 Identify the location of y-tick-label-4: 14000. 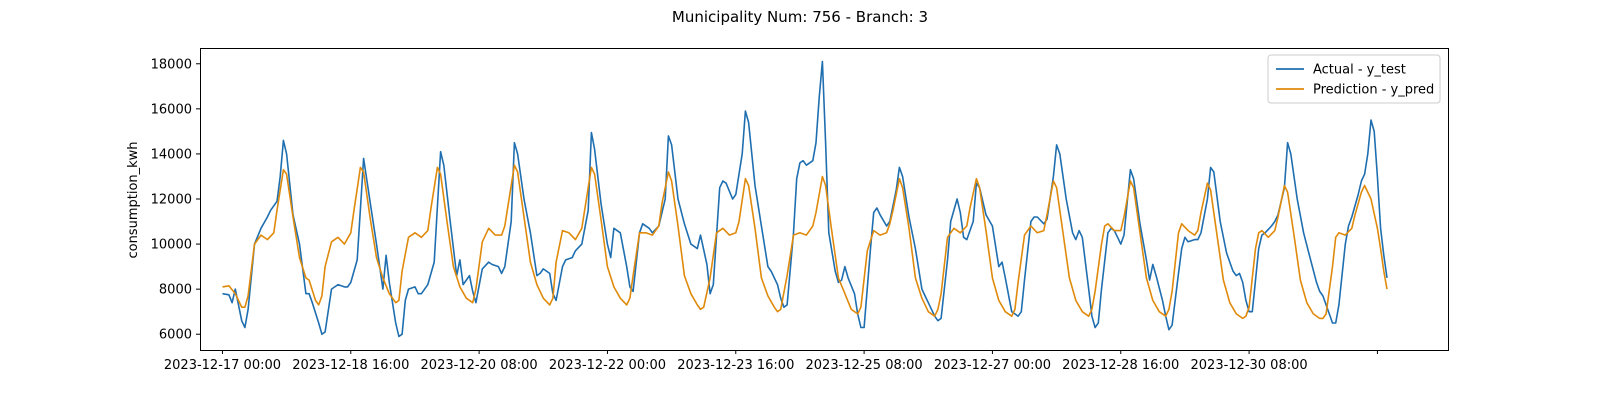
(171, 154).